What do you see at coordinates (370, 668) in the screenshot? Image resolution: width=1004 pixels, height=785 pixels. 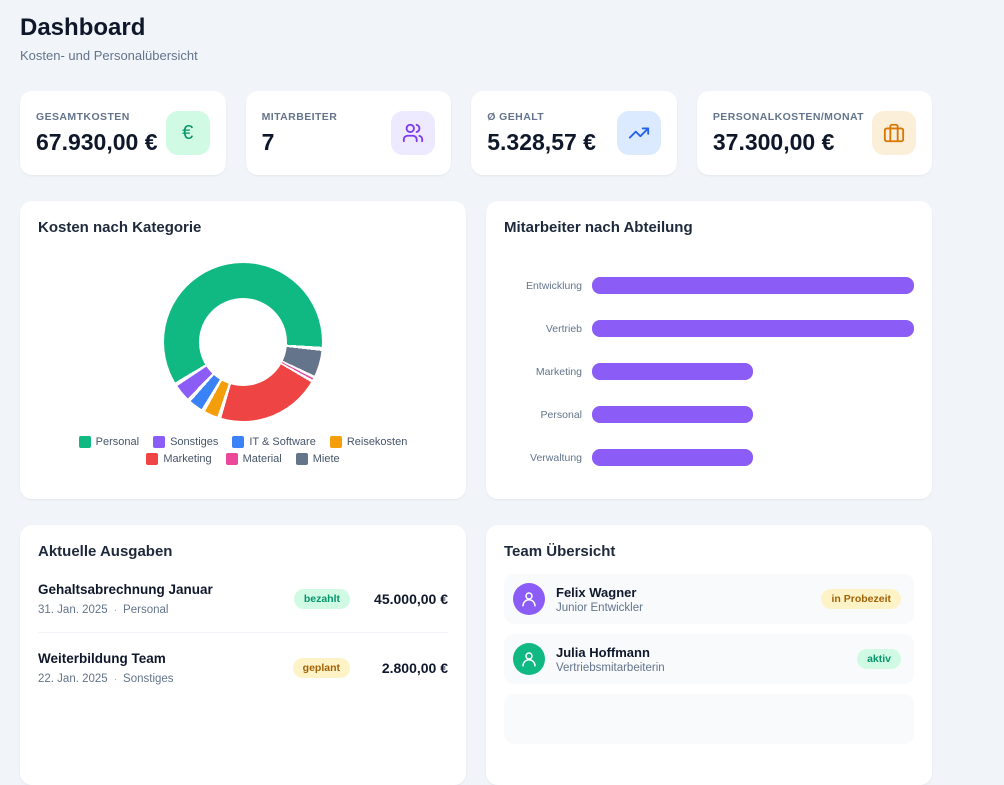 I see `expense-right: geplant 2.800,00 €` at bounding box center [370, 668].